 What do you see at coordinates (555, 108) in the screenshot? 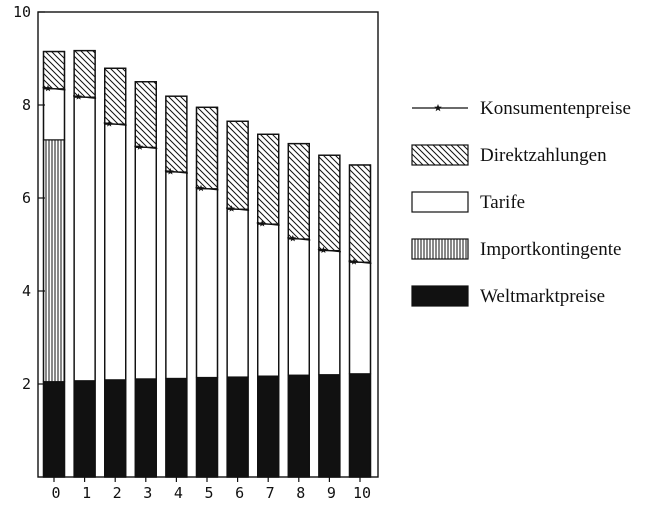
I see `legend-label-konsumentenpreise: Konsumentenpreise` at bounding box center [555, 108].